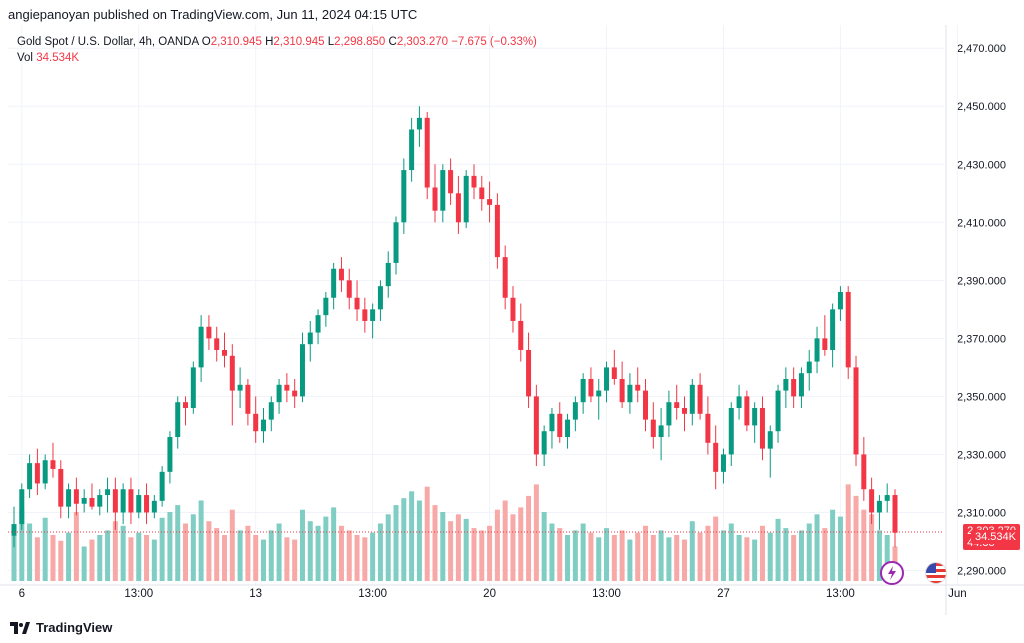 This screenshot has width=1024, height=643. Describe the element at coordinates (981, 513) in the screenshot. I see `y-tick-label: 2,310.000` at that location.